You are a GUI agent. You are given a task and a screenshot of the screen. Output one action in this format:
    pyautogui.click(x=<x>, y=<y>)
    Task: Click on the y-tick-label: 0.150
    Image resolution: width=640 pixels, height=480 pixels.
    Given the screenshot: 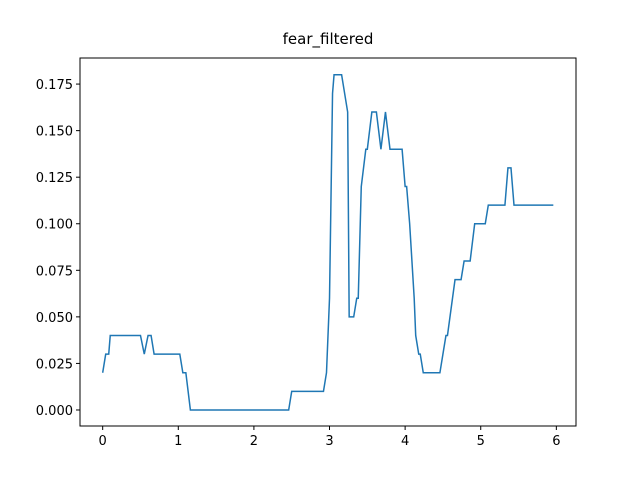 What is the action you would take?
    pyautogui.click(x=54, y=132)
    